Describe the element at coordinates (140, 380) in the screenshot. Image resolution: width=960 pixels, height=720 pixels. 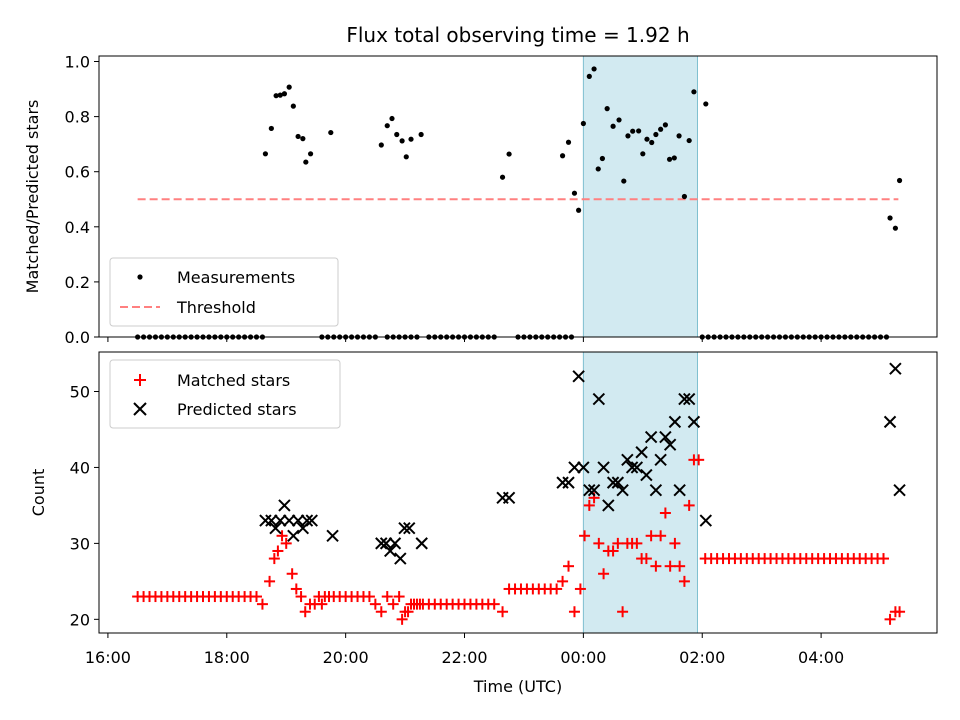
I see `legend-matched-marker` at that location.